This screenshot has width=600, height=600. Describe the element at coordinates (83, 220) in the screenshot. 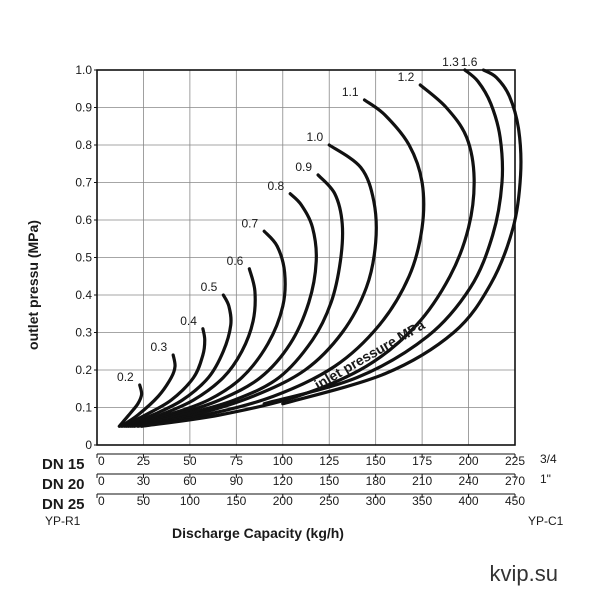

I see `y-tick-label: 0.6` at that location.